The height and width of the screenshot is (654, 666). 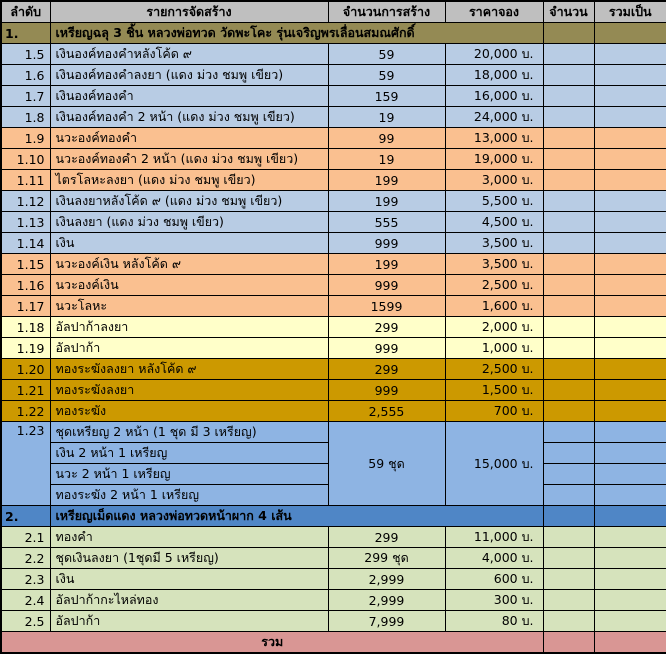 What do you see at coordinates (386, 117) in the screenshot?
I see `cell-qty: 19` at bounding box center [386, 117].